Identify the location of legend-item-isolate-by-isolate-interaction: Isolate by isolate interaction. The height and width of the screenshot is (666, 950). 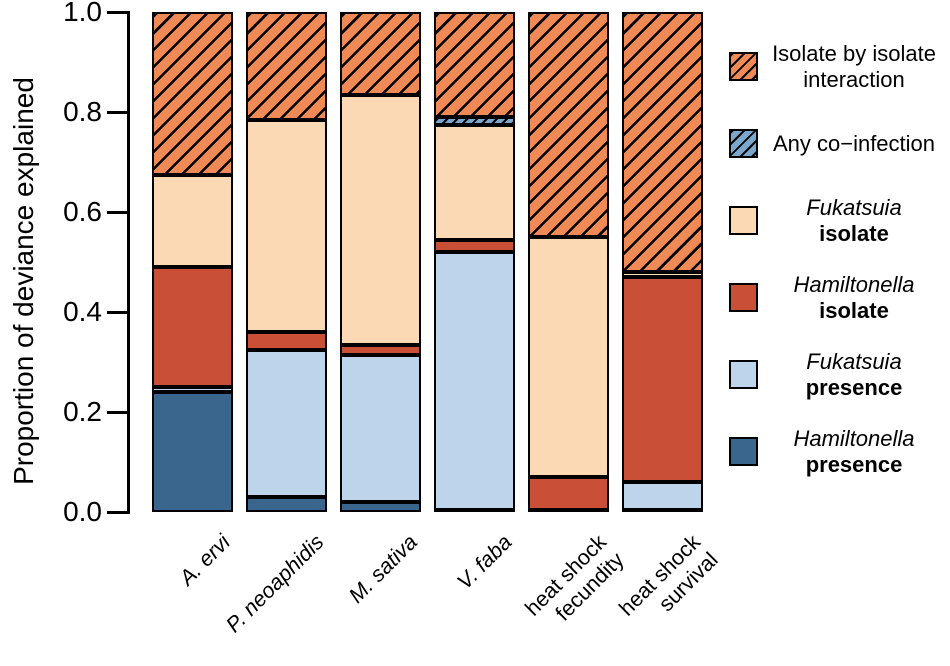
(838, 66).